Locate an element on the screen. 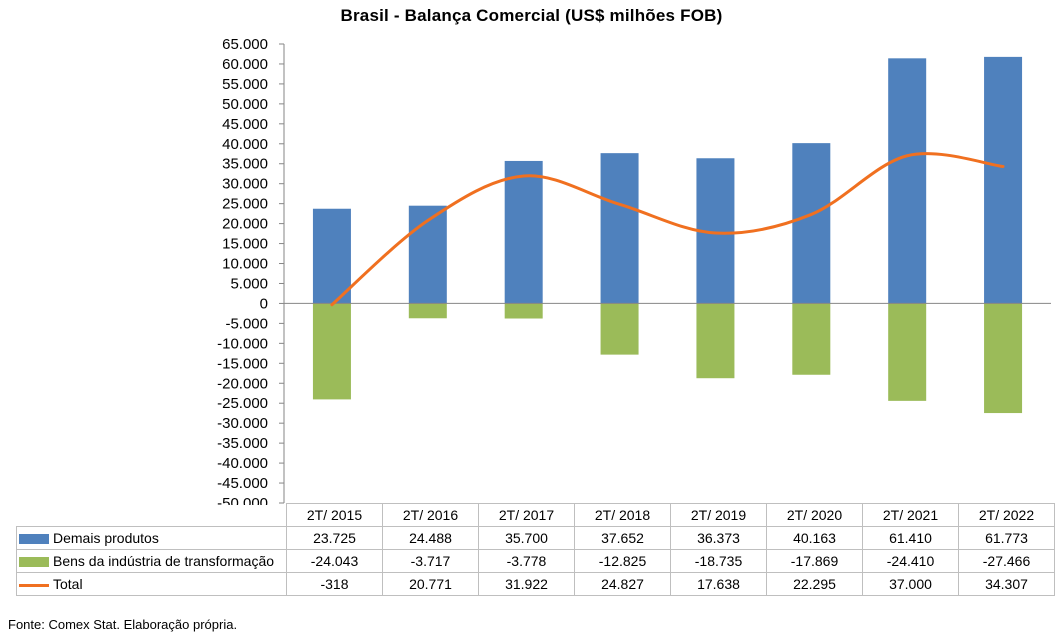  x-category-label: 2T/ 2015 is located at coordinates (334, 515).